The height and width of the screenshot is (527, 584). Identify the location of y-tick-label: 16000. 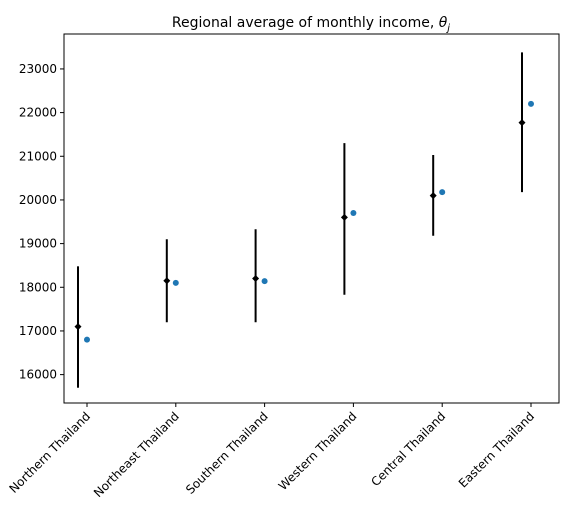
(38, 375).